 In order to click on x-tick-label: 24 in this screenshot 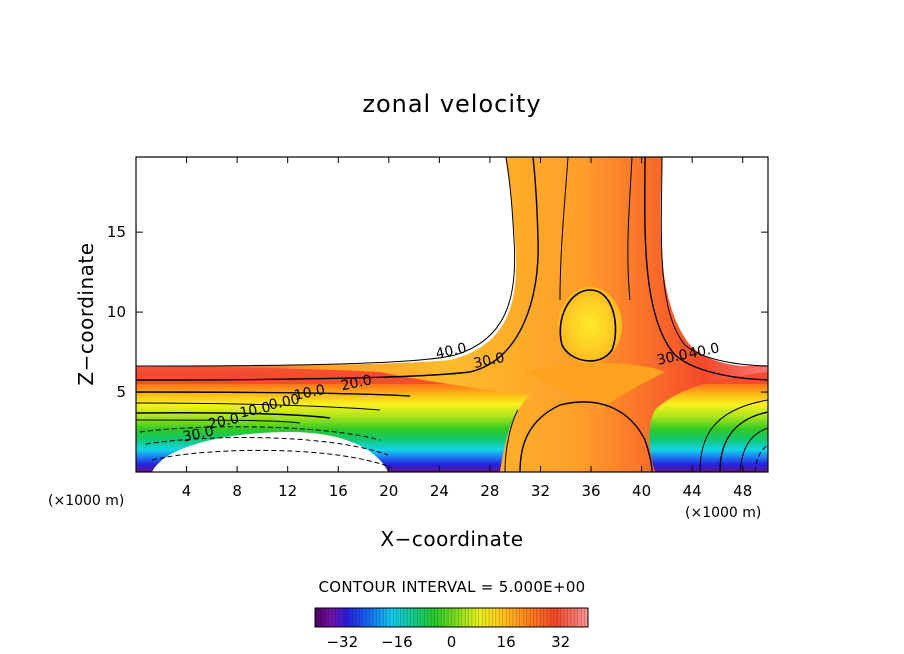, I will do `click(439, 491)`.